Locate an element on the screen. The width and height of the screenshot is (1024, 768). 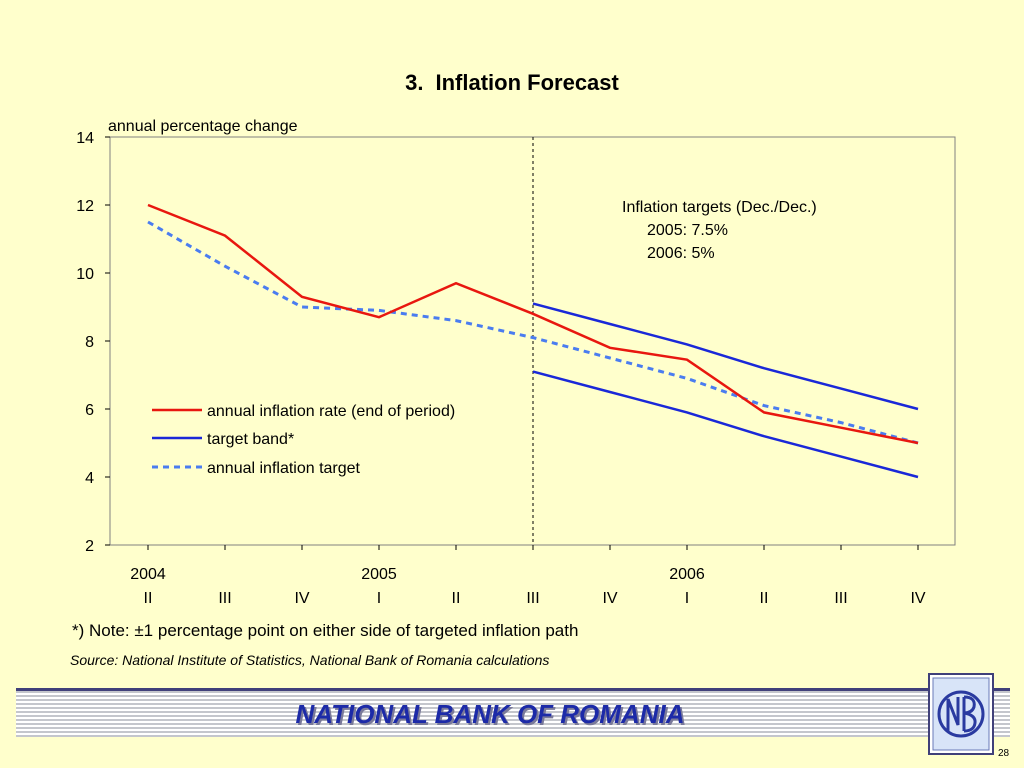
legend-label: annual inflation rate (end of period) is located at coordinates (331, 411).